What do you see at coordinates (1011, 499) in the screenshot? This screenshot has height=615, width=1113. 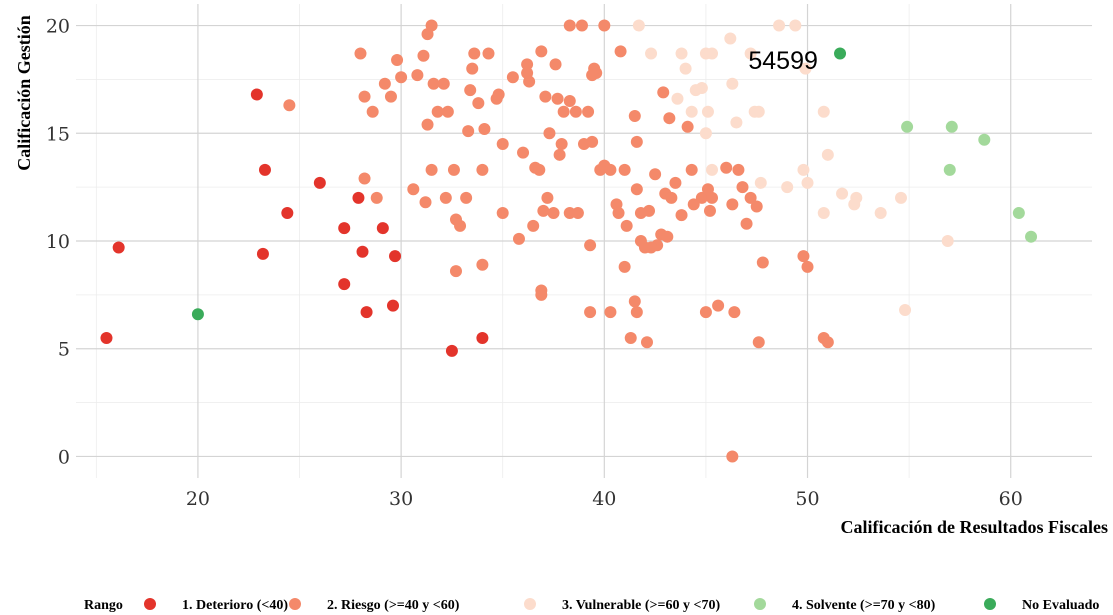 I see `x-tick-label: 60` at bounding box center [1011, 499].